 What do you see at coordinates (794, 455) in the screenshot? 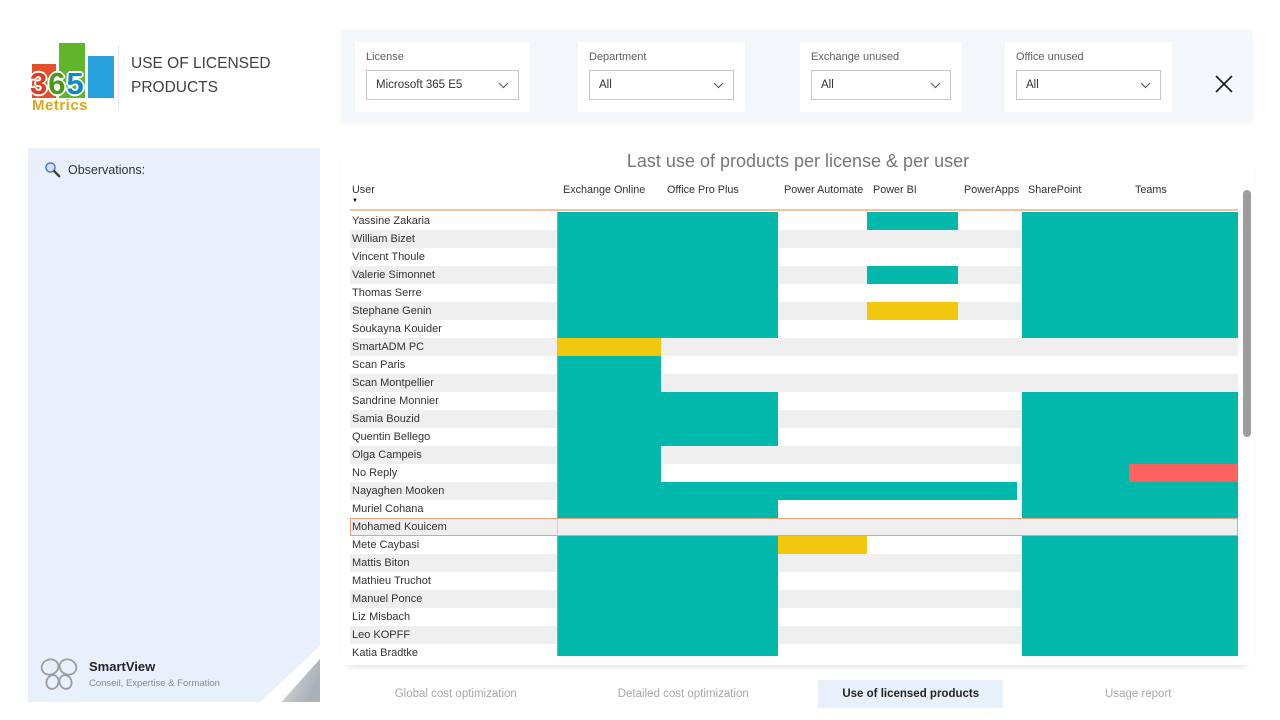
I see `table-row: Olga Campeis` at bounding box center [794, 455].